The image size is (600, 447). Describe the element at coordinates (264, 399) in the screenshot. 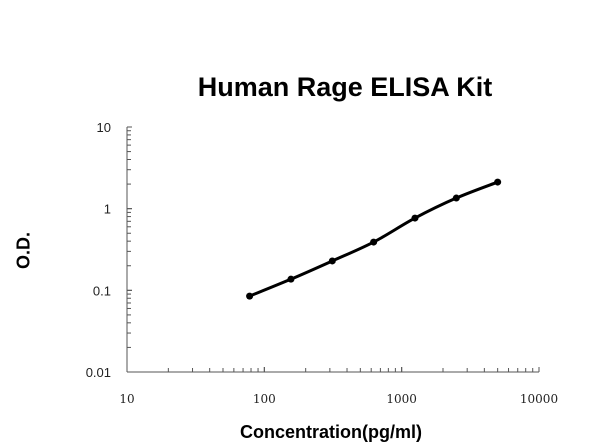

I see `x-tick-label: 100` at that location.